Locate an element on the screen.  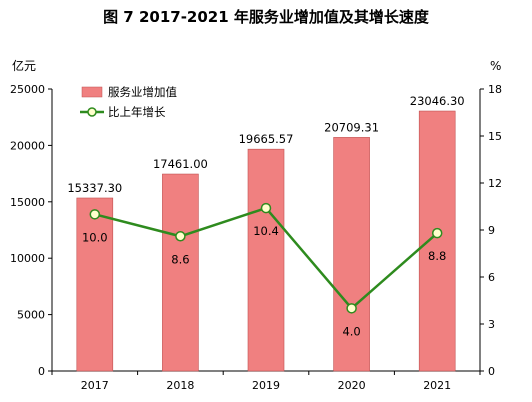
left-tick-label: 15000 is located at coordinates (27, 202).